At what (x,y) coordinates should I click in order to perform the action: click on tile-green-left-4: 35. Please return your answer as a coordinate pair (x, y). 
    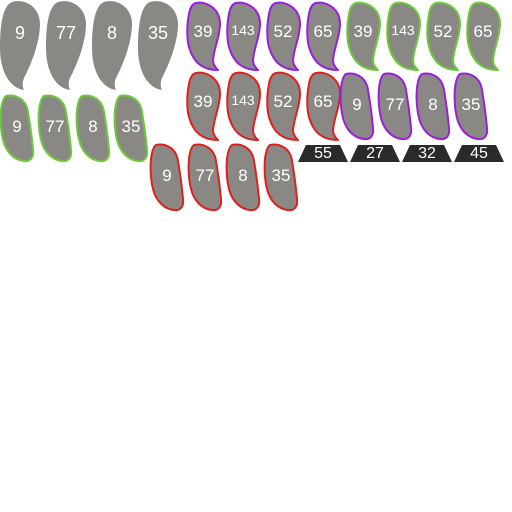
    Looking at the image, I should click on (131, 128).